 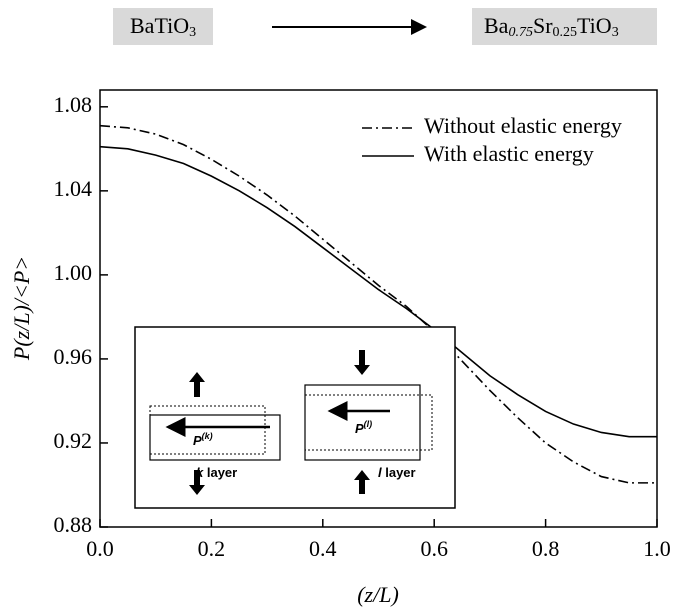 I want to click on inset-frame, so click(x=295, y=417).